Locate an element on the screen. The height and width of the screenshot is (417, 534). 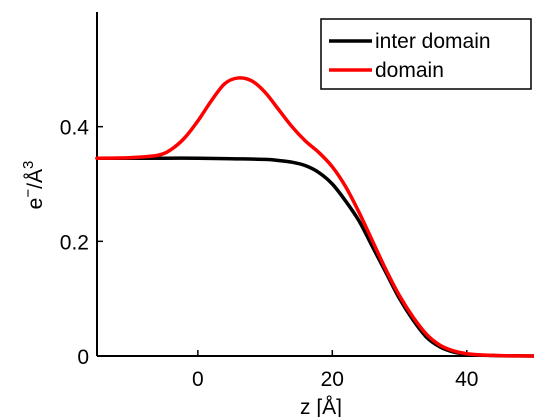
legend-box is located at coordinates (426, 54).